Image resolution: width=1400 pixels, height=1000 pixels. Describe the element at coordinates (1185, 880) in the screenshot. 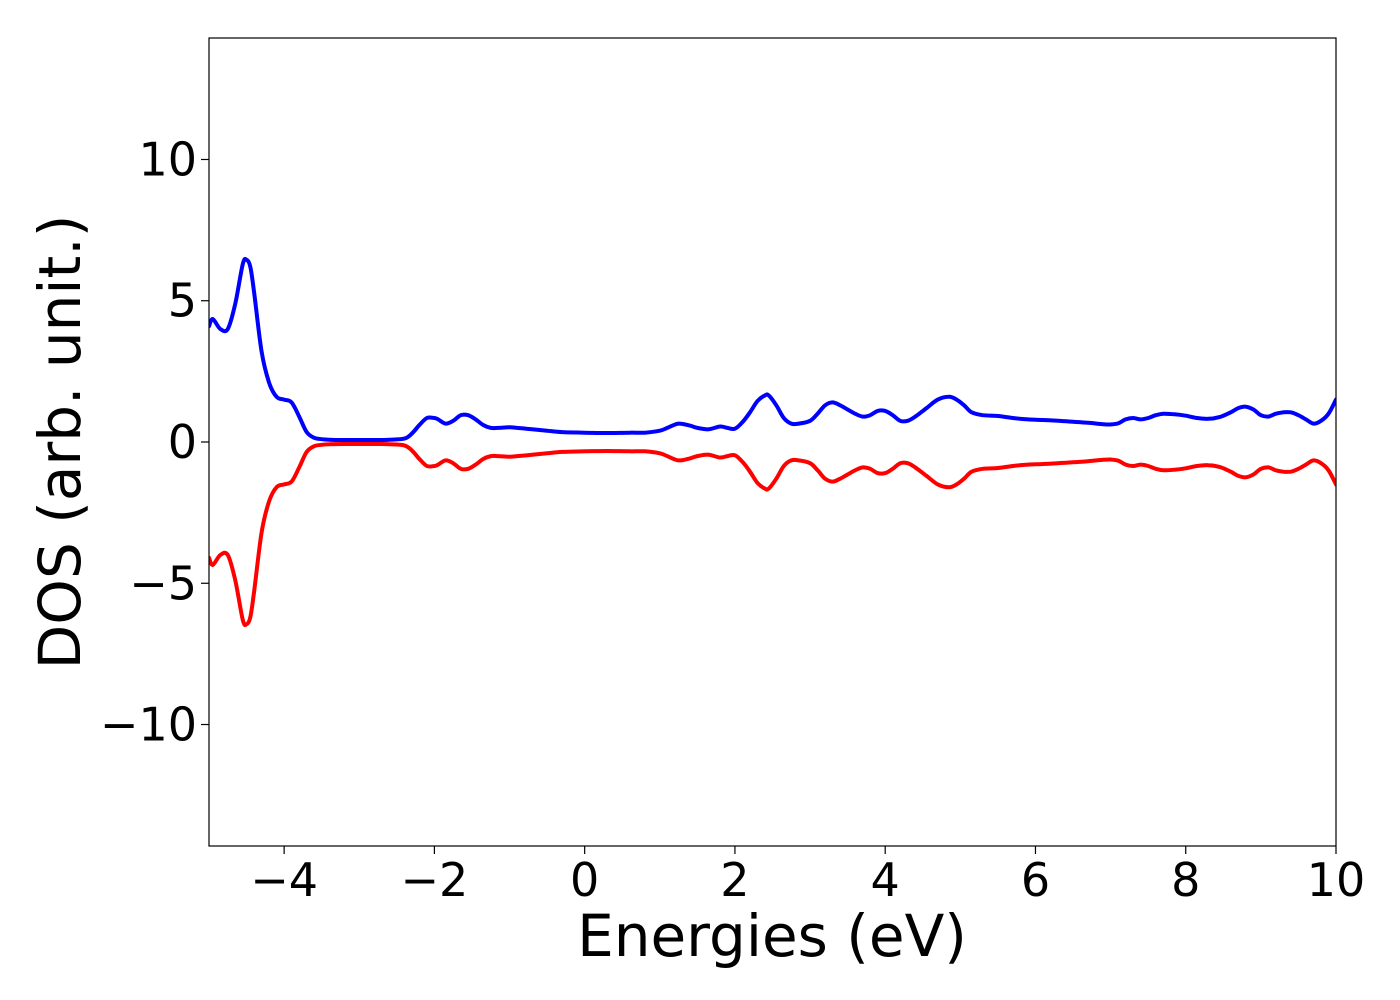

I see `x-tick-label: 8` at that location.